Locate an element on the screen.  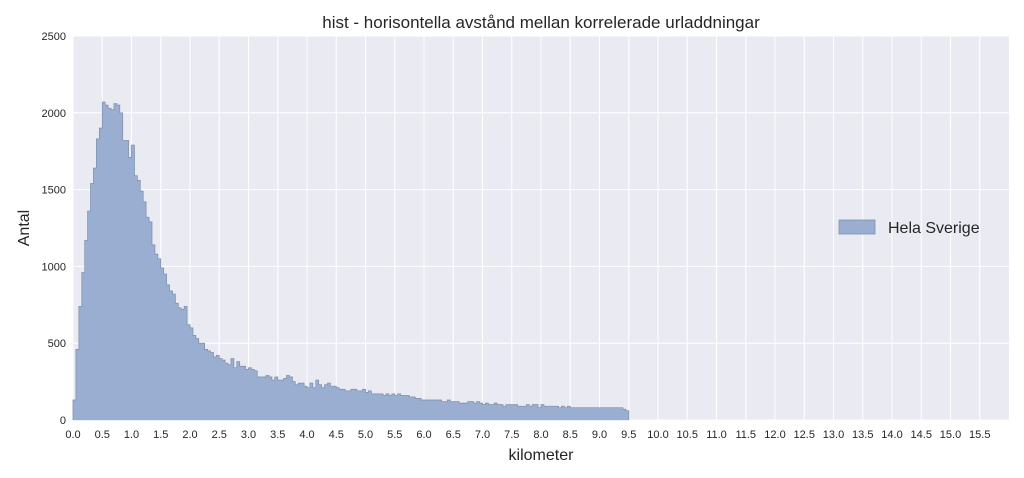
y-axis-label: Antal is located at coordinates (24, 228).